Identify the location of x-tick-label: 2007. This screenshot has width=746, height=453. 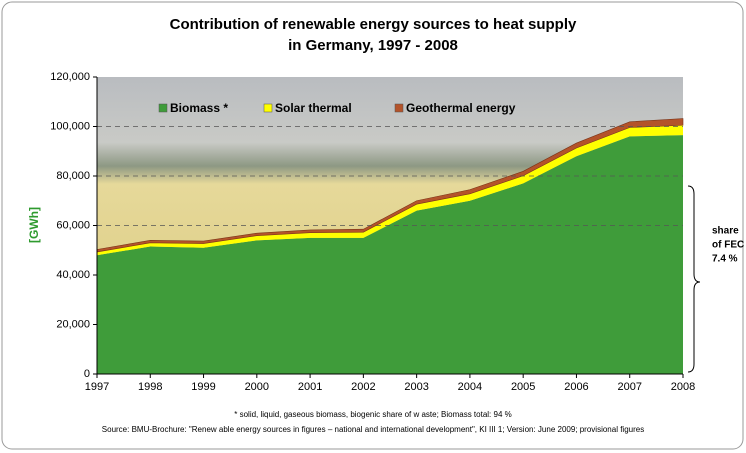
(629, 387).